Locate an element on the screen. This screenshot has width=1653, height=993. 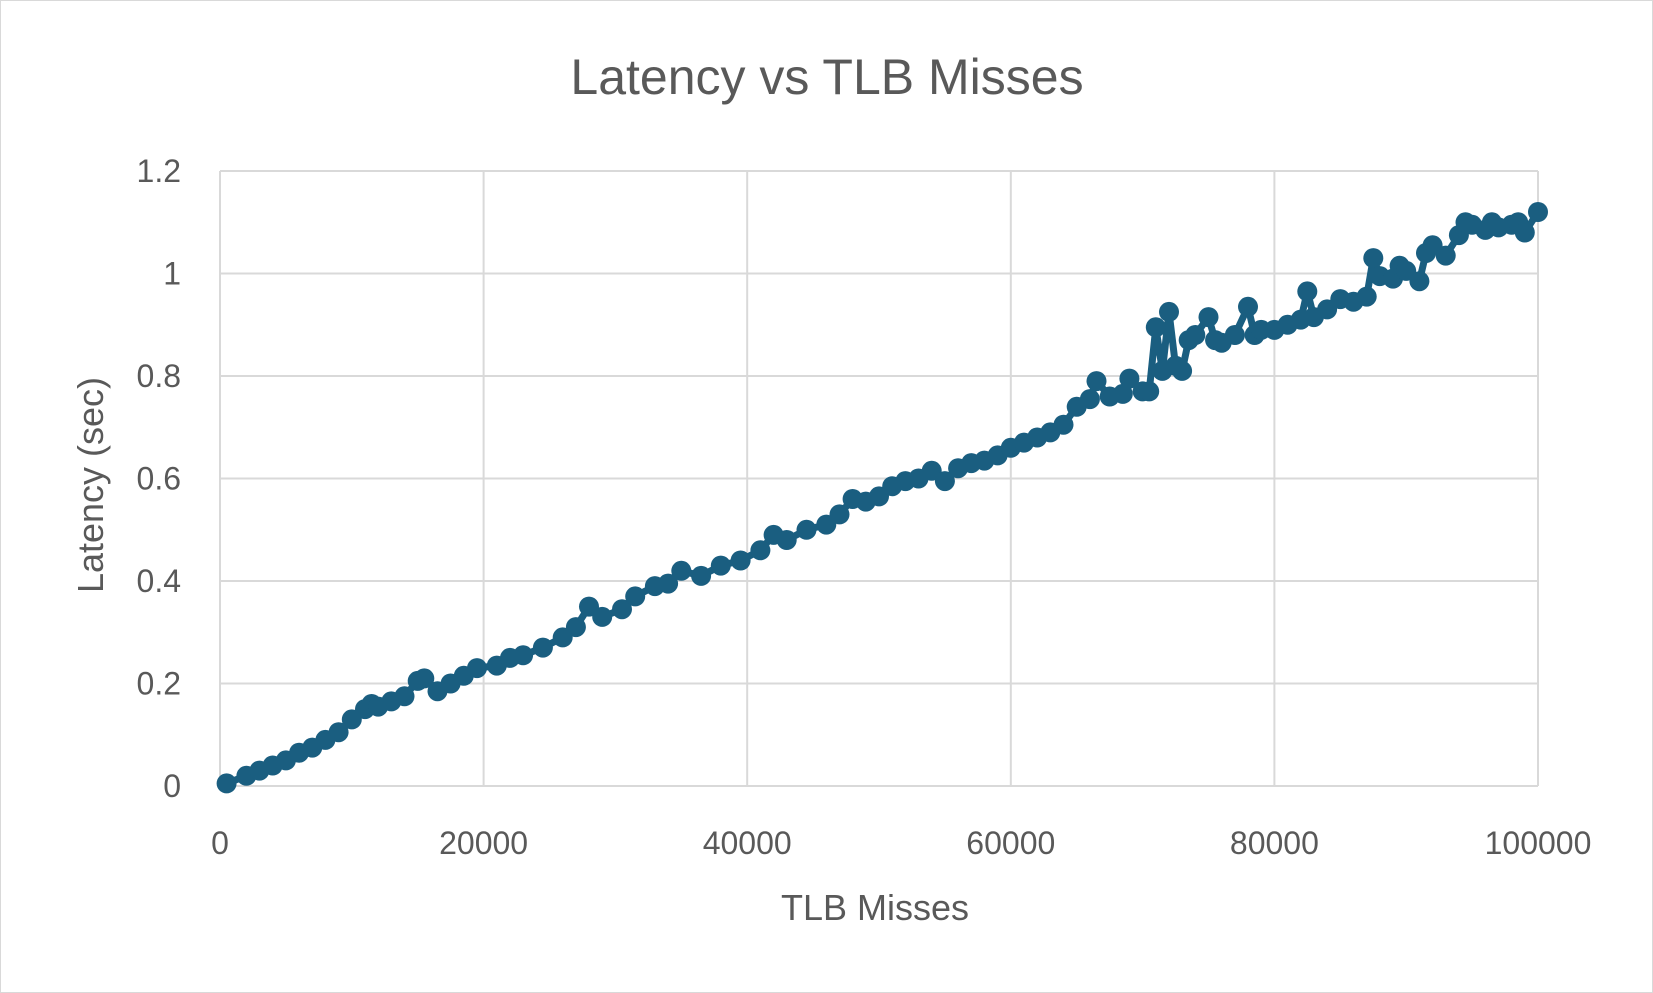
y-tick-label: 0.6 is located at coordinates (159, 479).